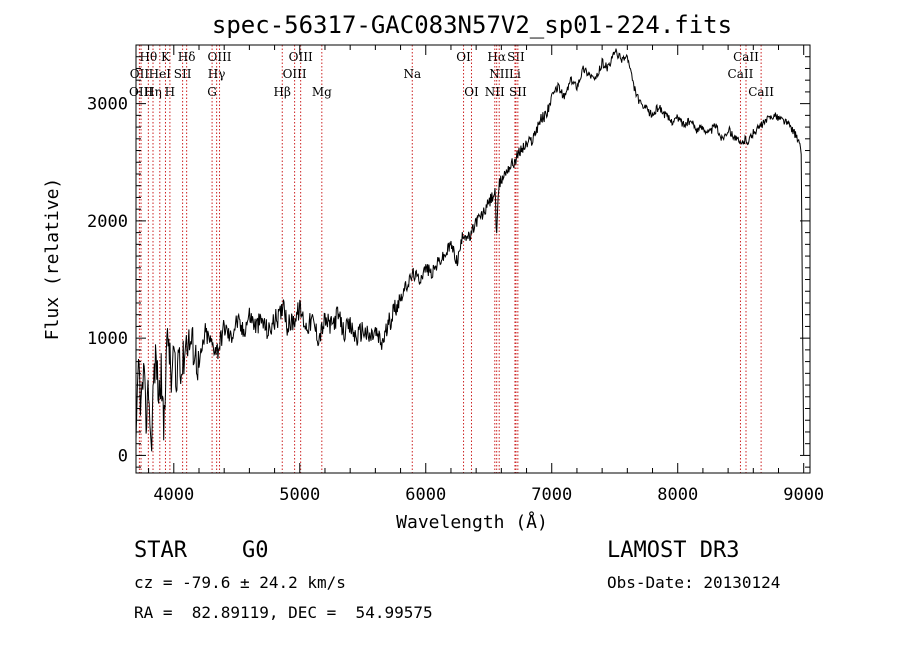 This screenshot has height=649, width=900. I want to click on x-tick-label: 6000, so click(425, 495).